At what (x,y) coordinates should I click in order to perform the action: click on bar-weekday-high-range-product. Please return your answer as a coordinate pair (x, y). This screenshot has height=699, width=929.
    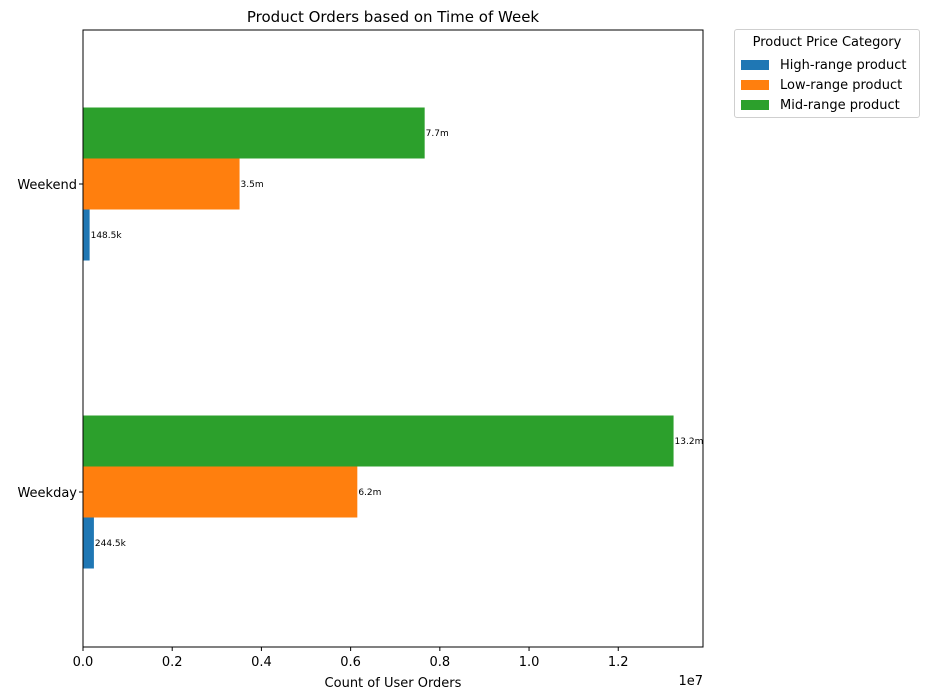
    Looking at the image, I should click on (88, 543).